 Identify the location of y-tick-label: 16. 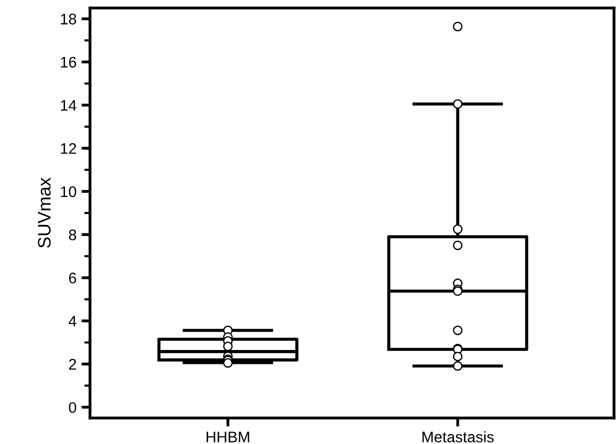
(68, 62).